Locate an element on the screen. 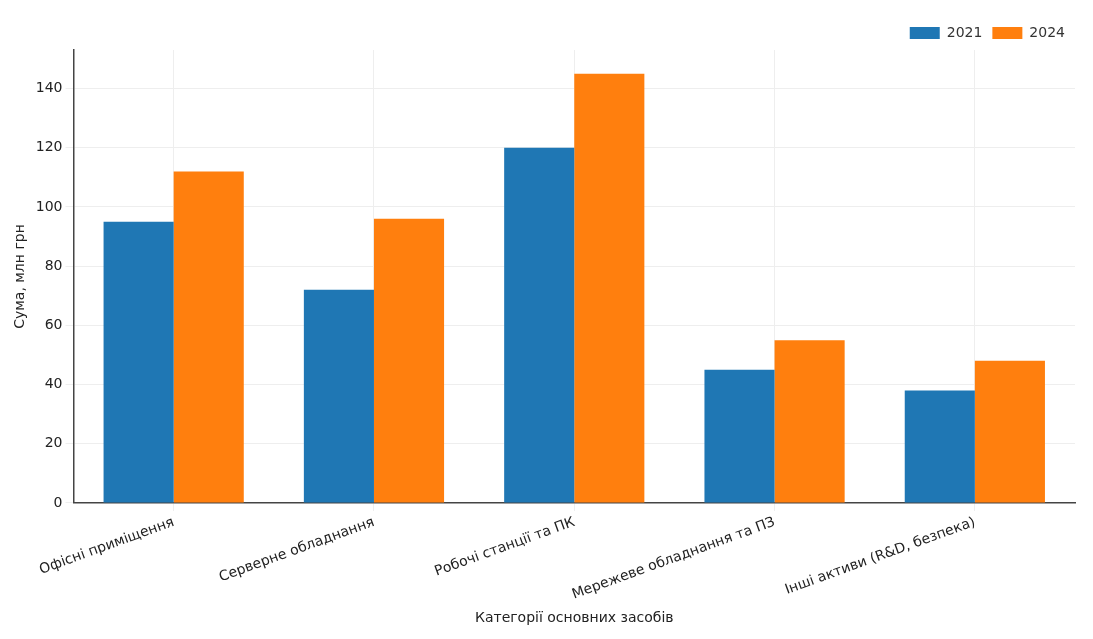 This screenshot has width=1093, height=639. legend-label: 2024 is located at coordinates (1047, 31).